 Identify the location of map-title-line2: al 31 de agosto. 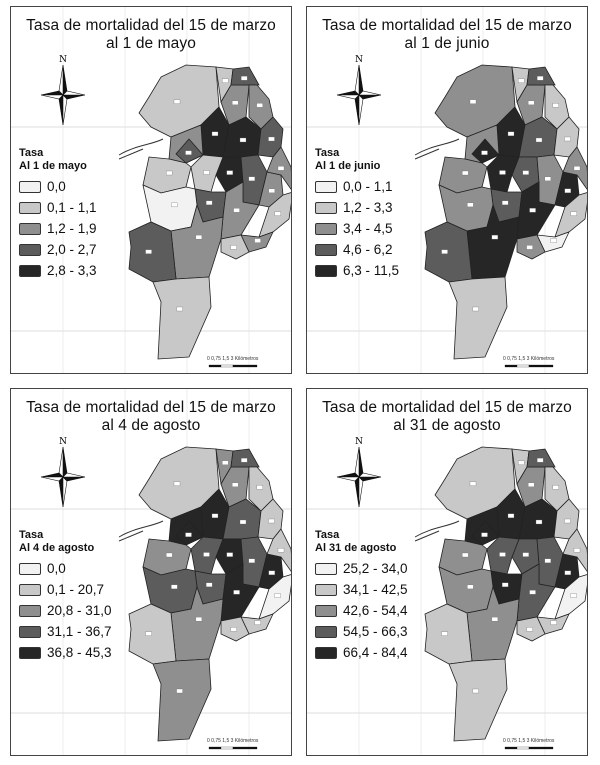
(447, 425).